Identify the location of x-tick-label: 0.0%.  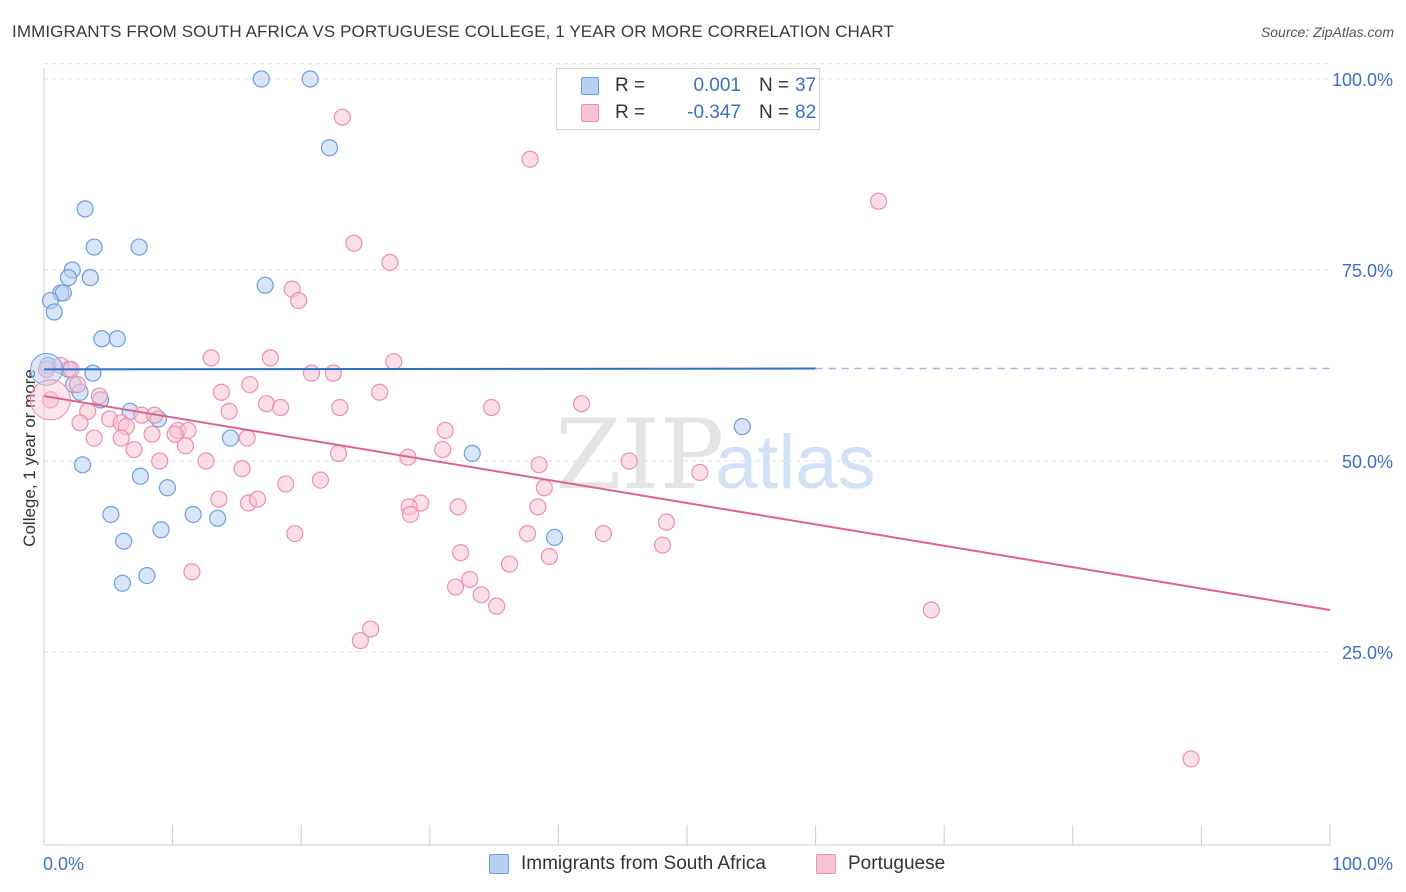
(63, 864).